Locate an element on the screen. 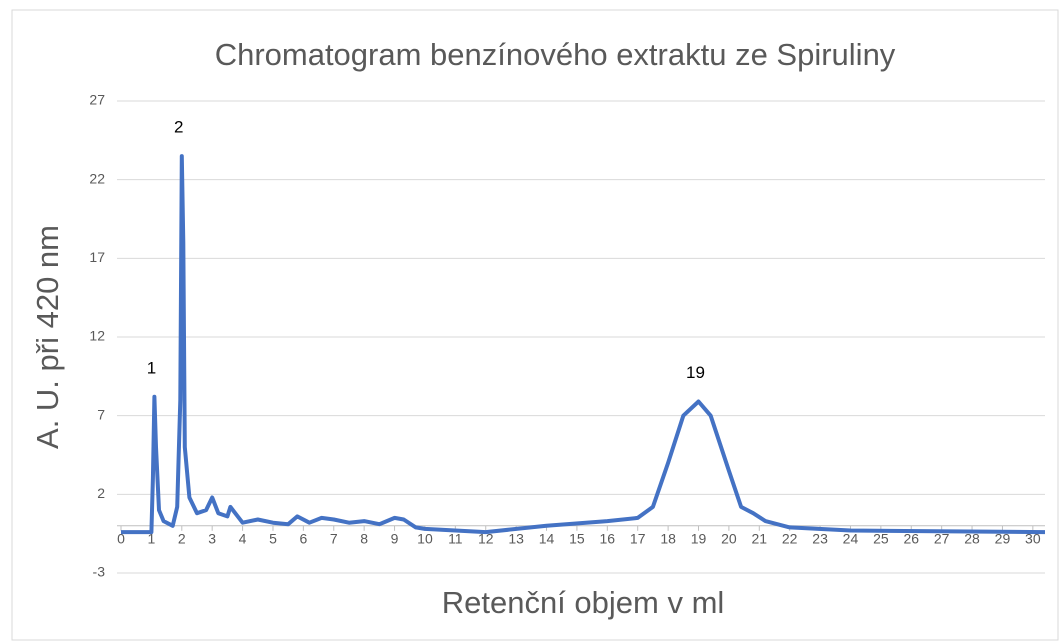 The width and height of the screenshot is (1061, 642). x-tick-label: 3 is located at coordinates (212, 539).